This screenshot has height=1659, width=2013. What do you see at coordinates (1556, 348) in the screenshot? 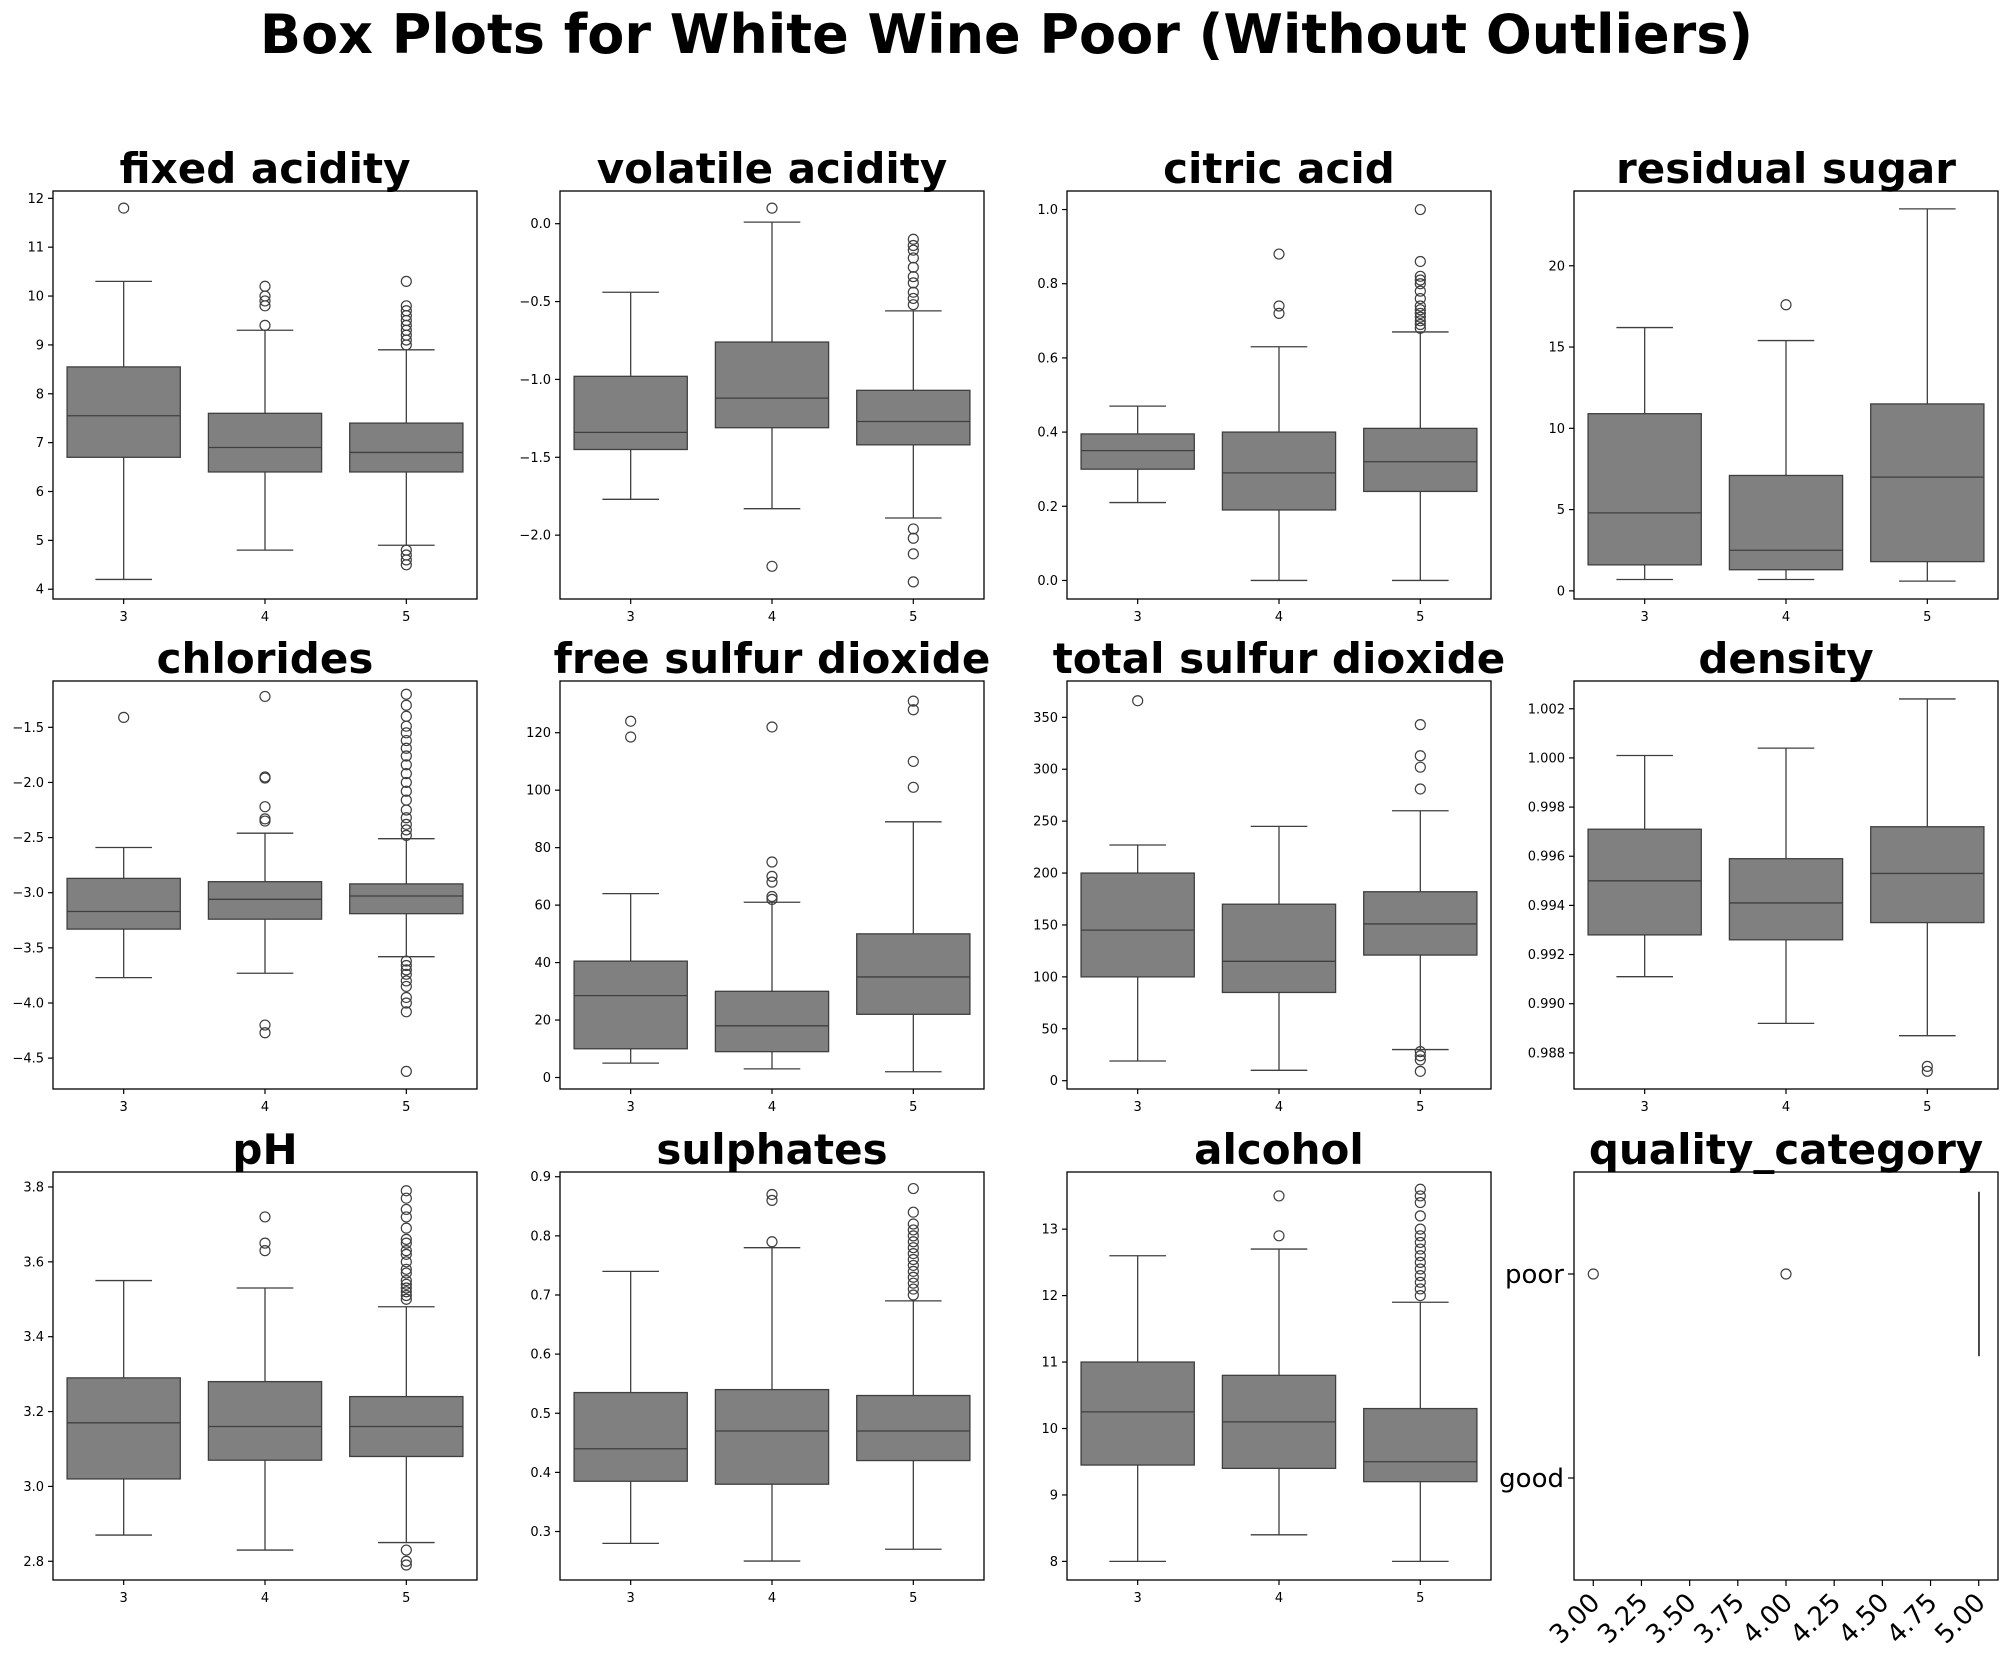
I see `y-tick-label: 15` at bounding box center [1556, 348].